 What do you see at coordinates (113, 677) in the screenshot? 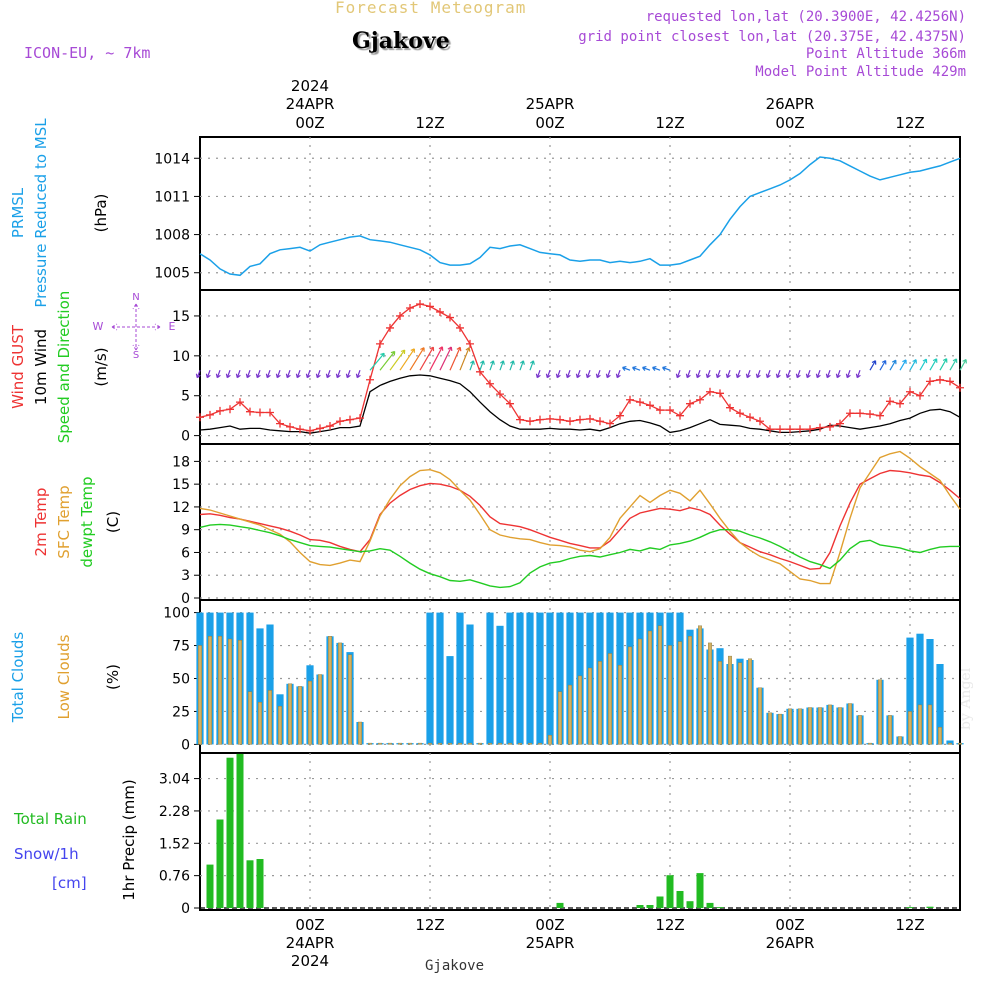
I see `clouds-unit: (%)` at bounding box center [113, 677].